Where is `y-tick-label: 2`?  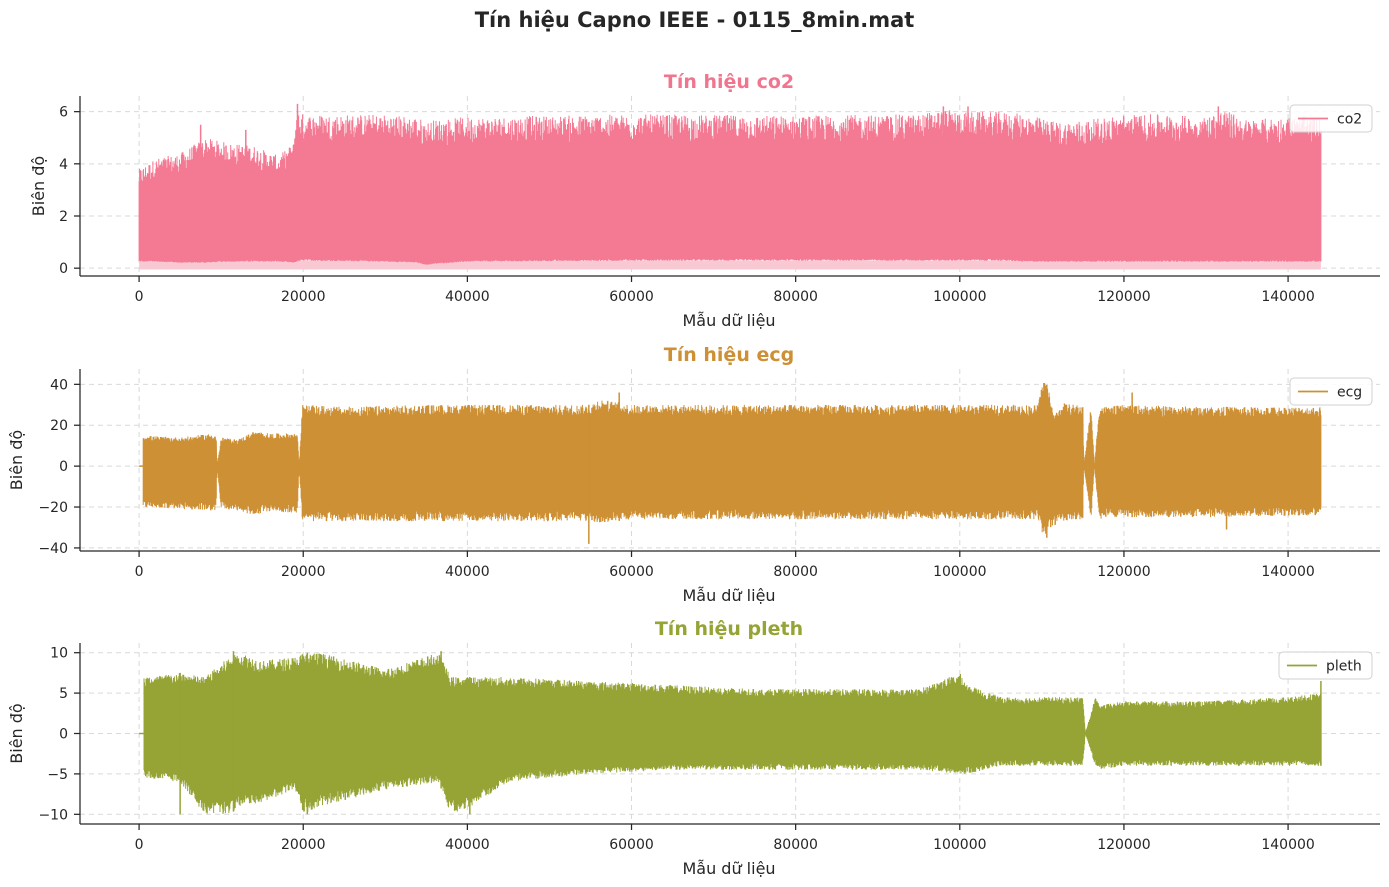 y-tick-label: 2 is located at coordinates (63, 217).